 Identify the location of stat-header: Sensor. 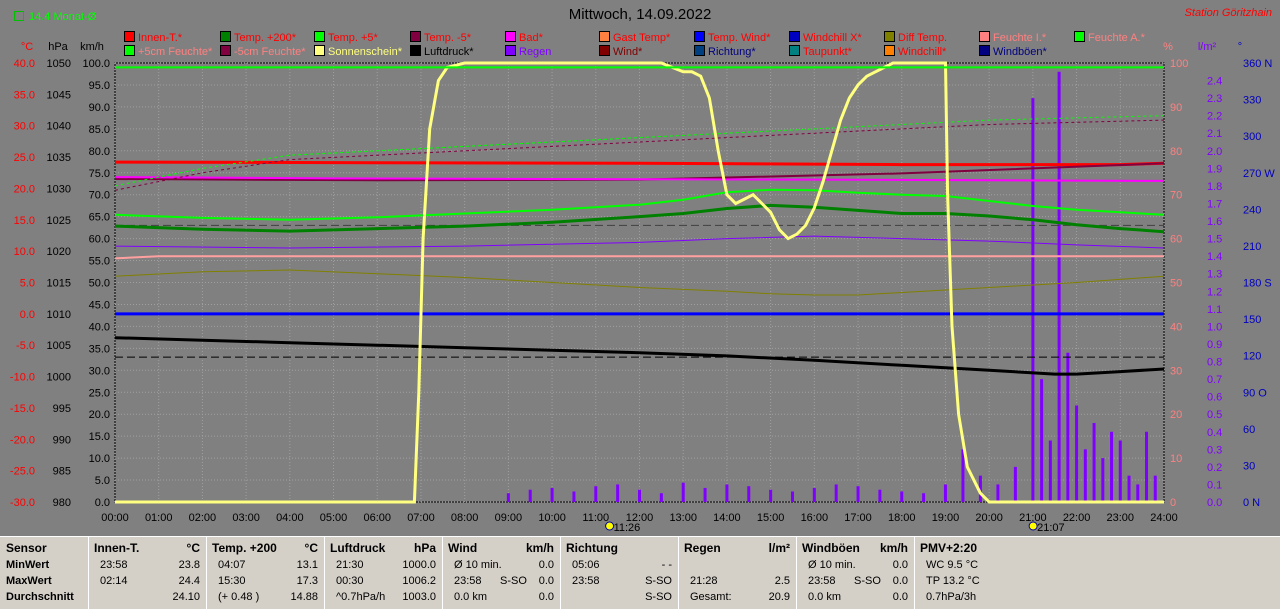
(44, 549).